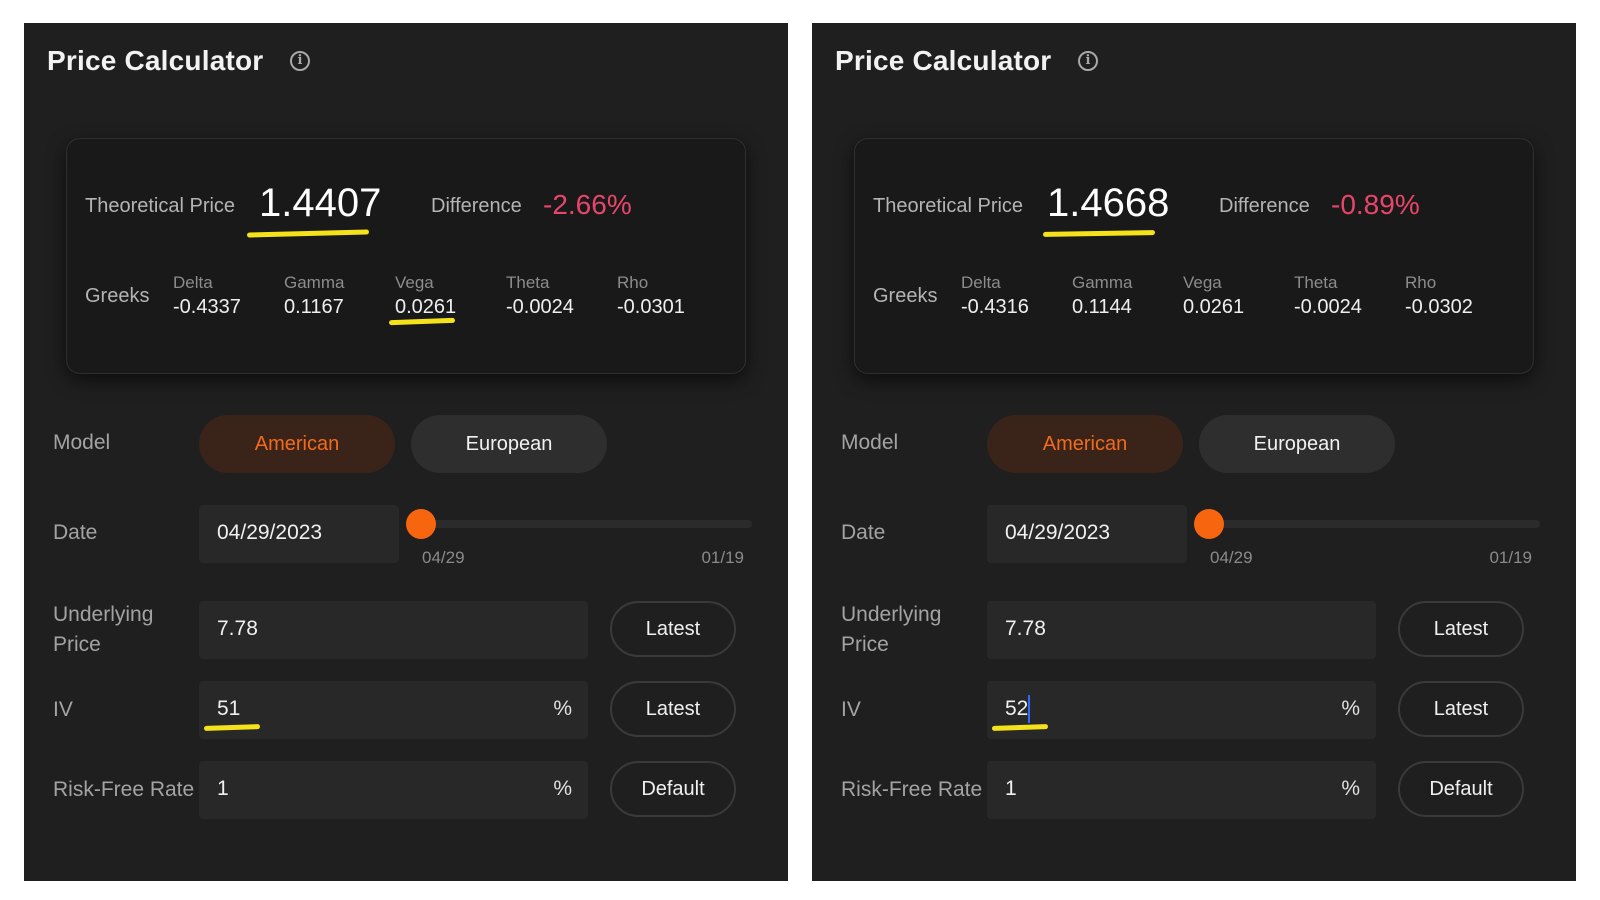 The width and height of the screenshot is (1600, 900). What do you see at coordinates (314, 307) in the screenshot?
I see `greek-value: 0.1167` at bounding box center [314, 307].